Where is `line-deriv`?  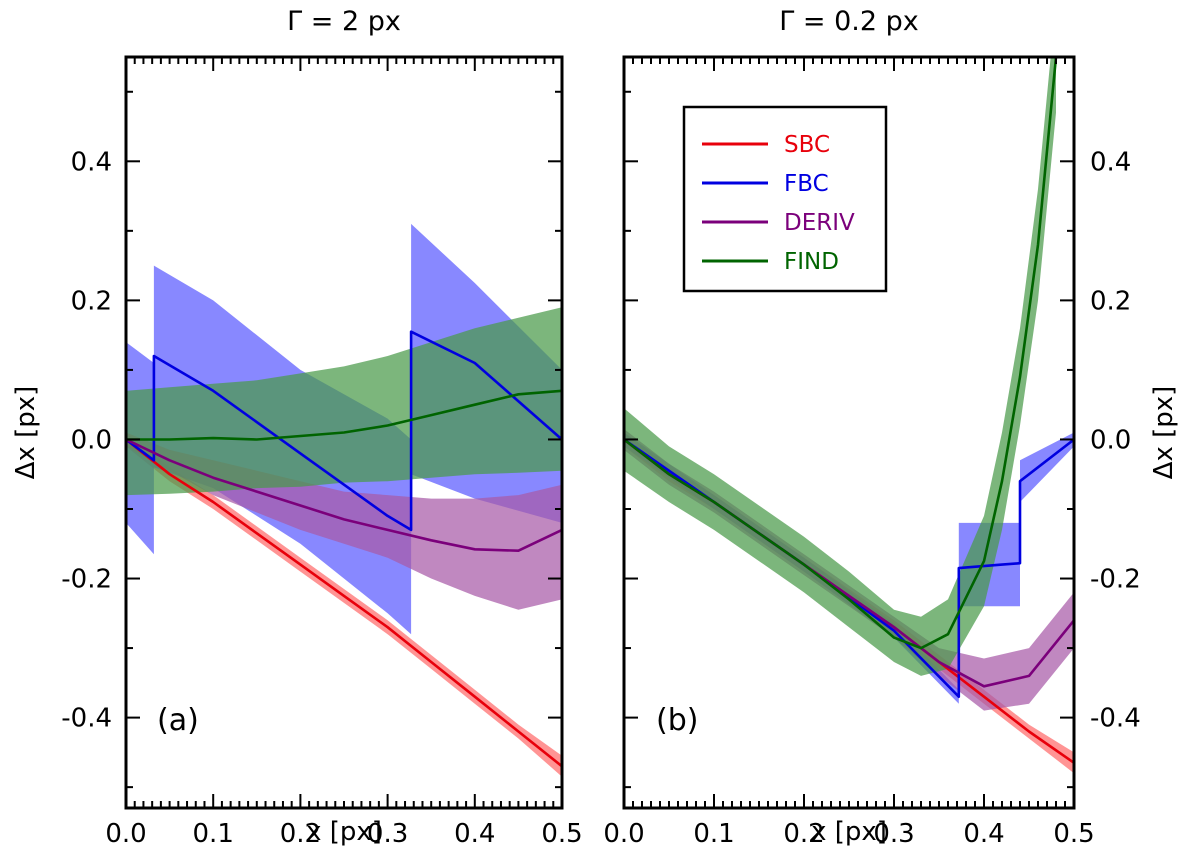
line-deriv is located at coordinates (344, 495).